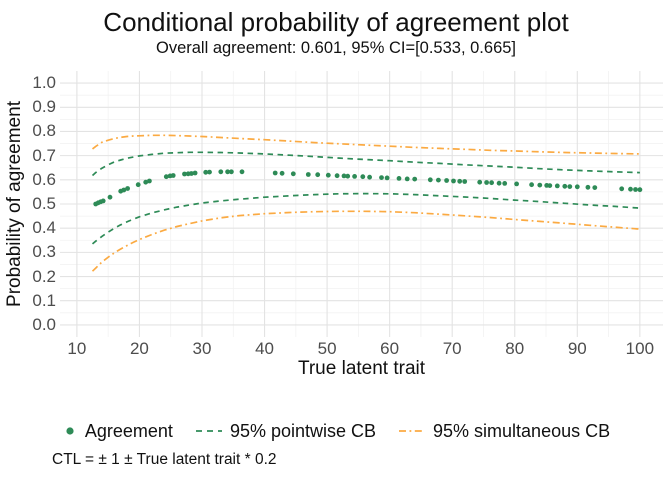  What do you see at coordinates (44, 228) in the screenshot?
I see `y-tick-label: 0.4` at bounding box center [44, 228].